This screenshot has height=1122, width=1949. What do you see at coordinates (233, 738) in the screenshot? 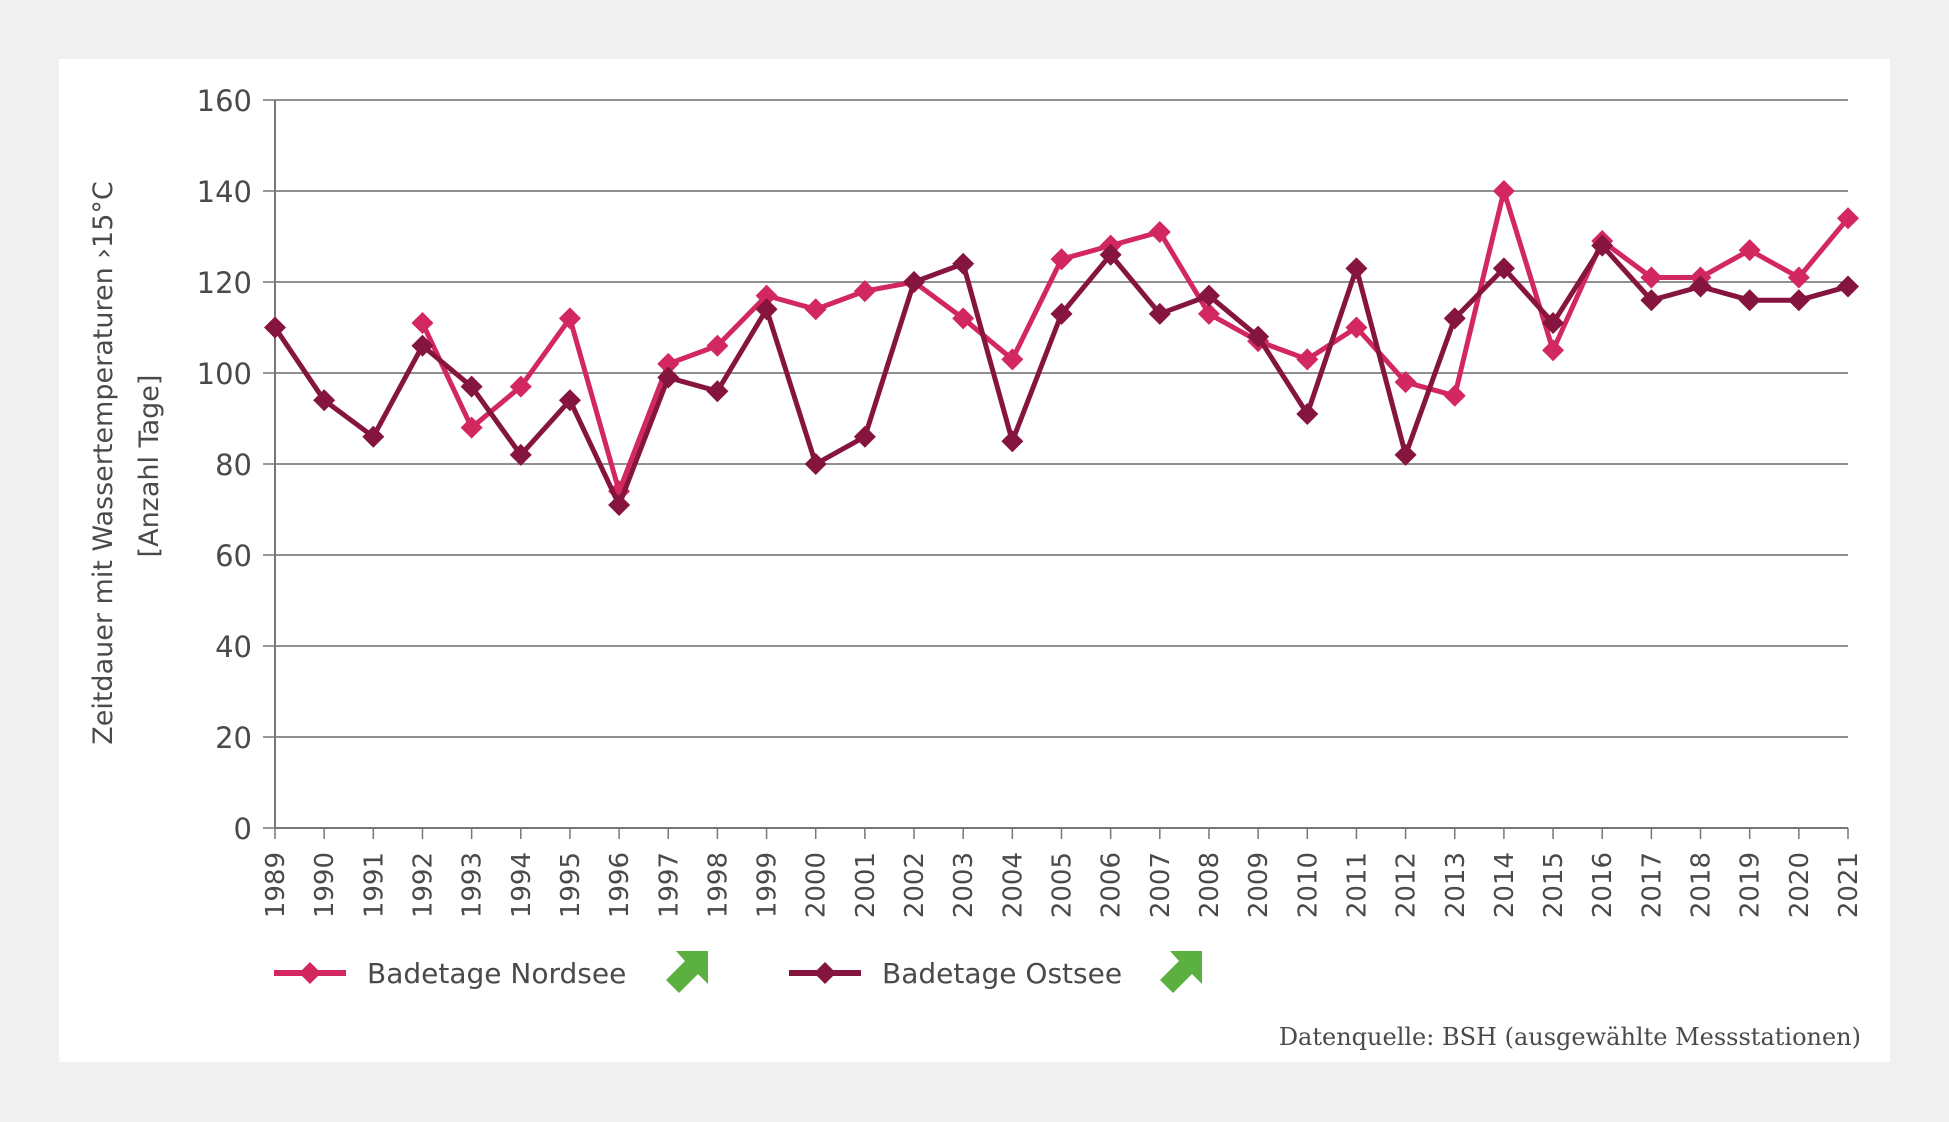
I see `y-tick-label: 20` at bounding box center [233, 738].